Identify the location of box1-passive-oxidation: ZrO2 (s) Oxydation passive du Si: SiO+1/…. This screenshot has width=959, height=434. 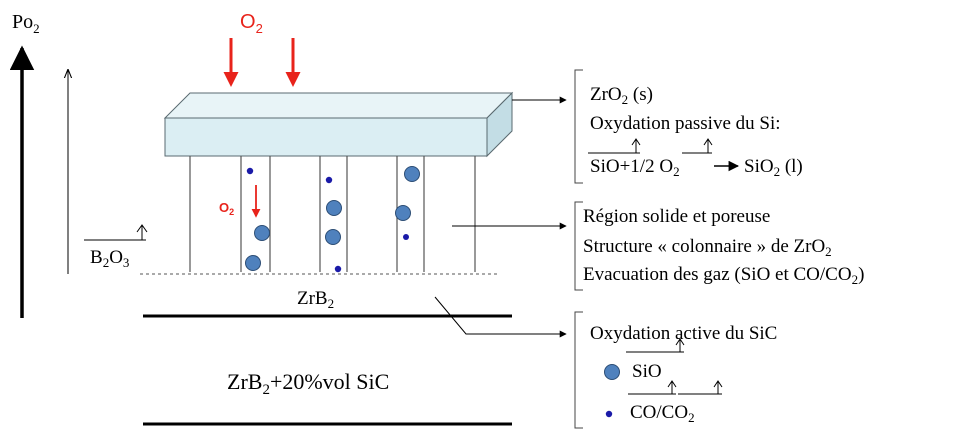
(695, 131).